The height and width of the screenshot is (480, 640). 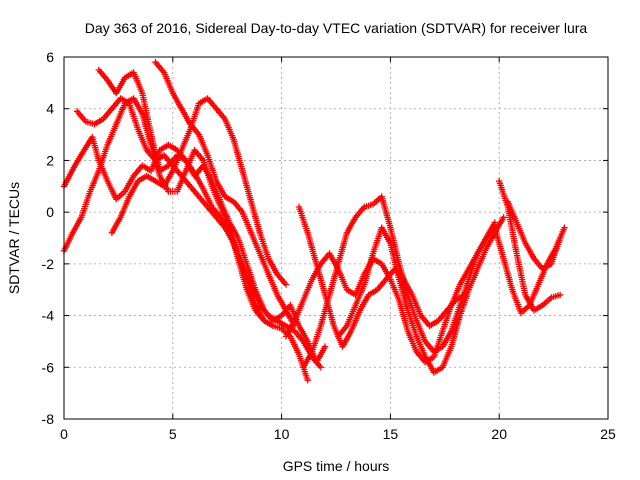 What do you see at coordinates (64, 434) in the screenshot?
I see `x-tick-label: 0` at bounding box center [64, 434].